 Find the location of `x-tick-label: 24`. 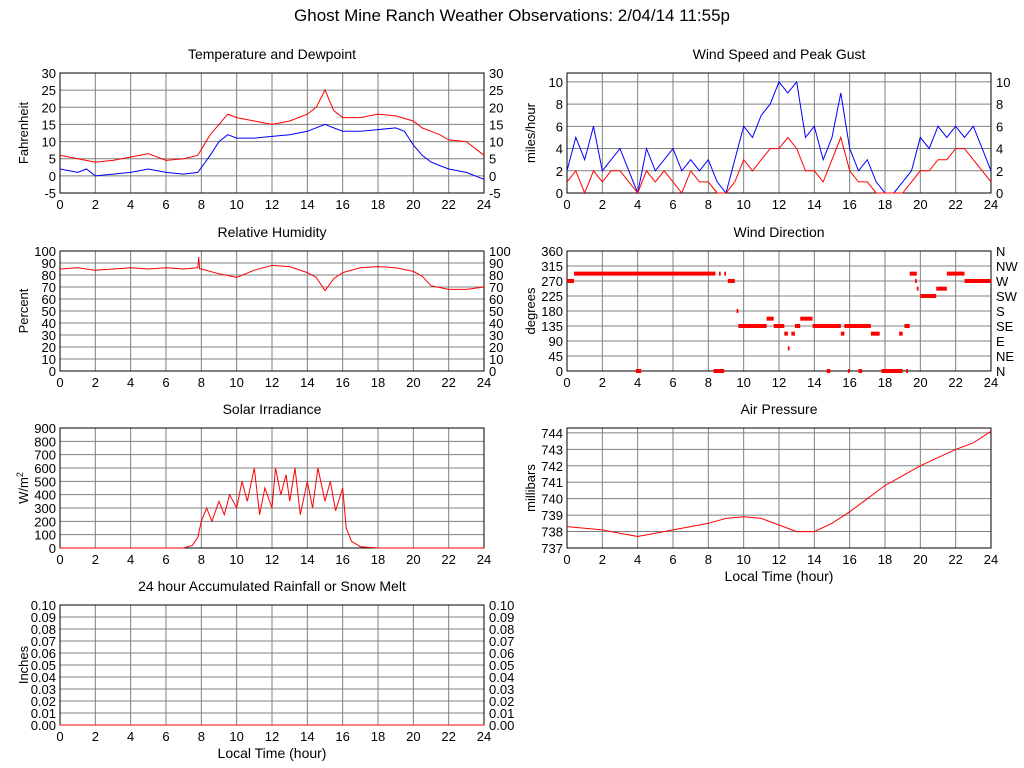

x-tick-label: 24 is located at coordinates (991, 382).